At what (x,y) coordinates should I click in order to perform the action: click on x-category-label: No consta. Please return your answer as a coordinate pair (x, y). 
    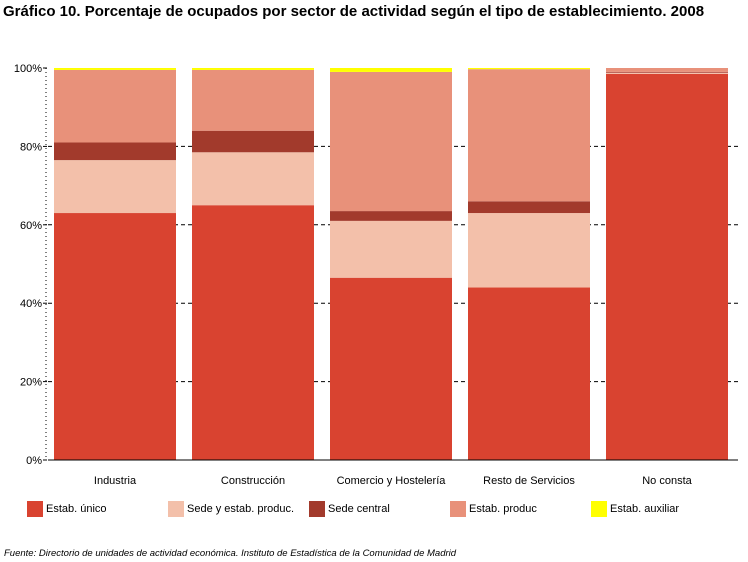
    Looking at the image, I should click on (667, 481).